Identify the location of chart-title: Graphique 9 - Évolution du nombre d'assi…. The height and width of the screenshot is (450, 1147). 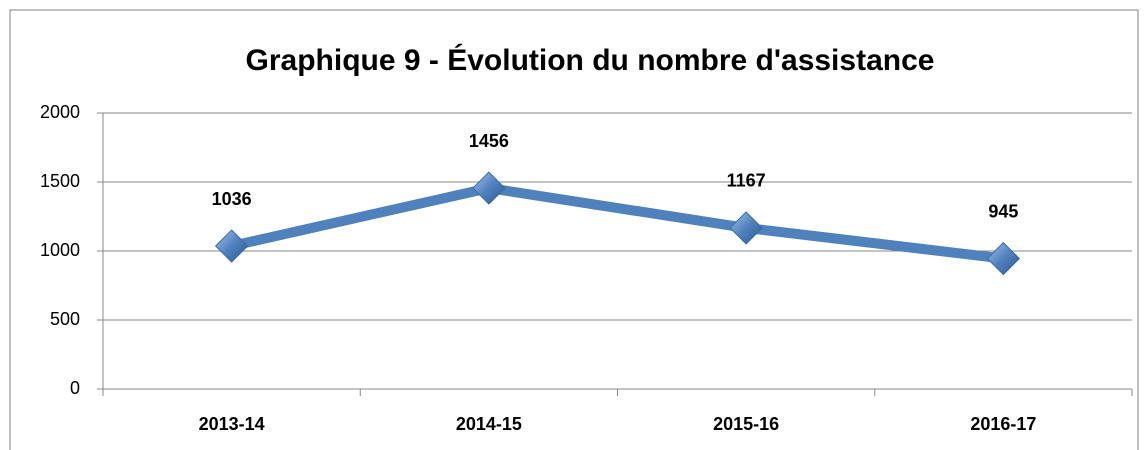
(590, 60).